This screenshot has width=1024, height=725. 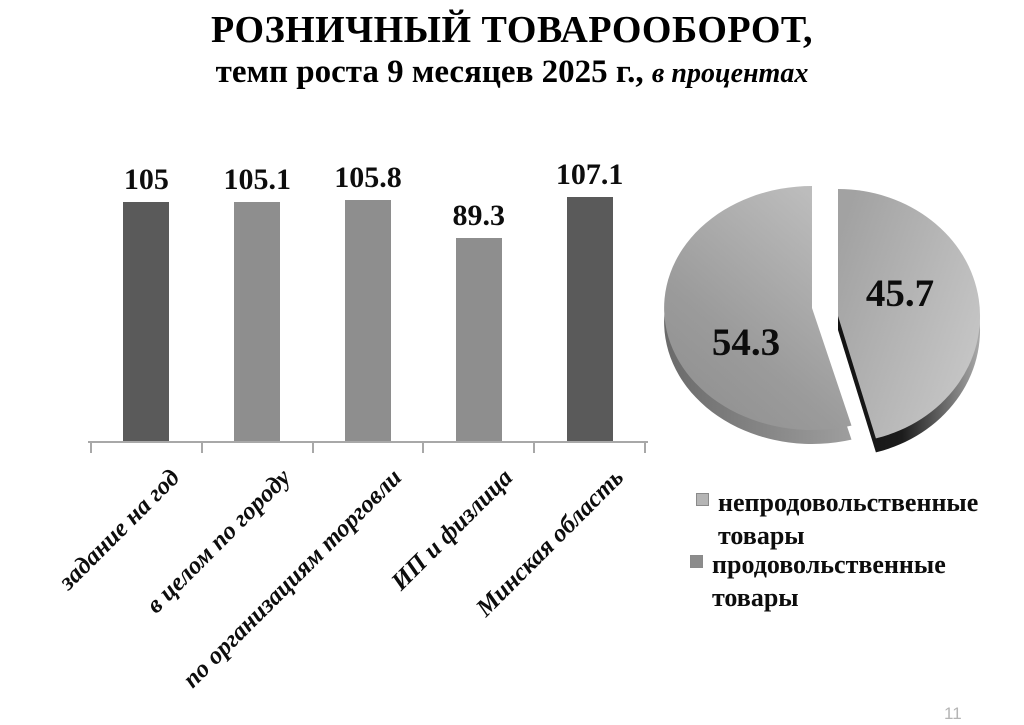 I want to click on legend-entry-nonfood: непродовольственные товары, so click(x=857, y=519).